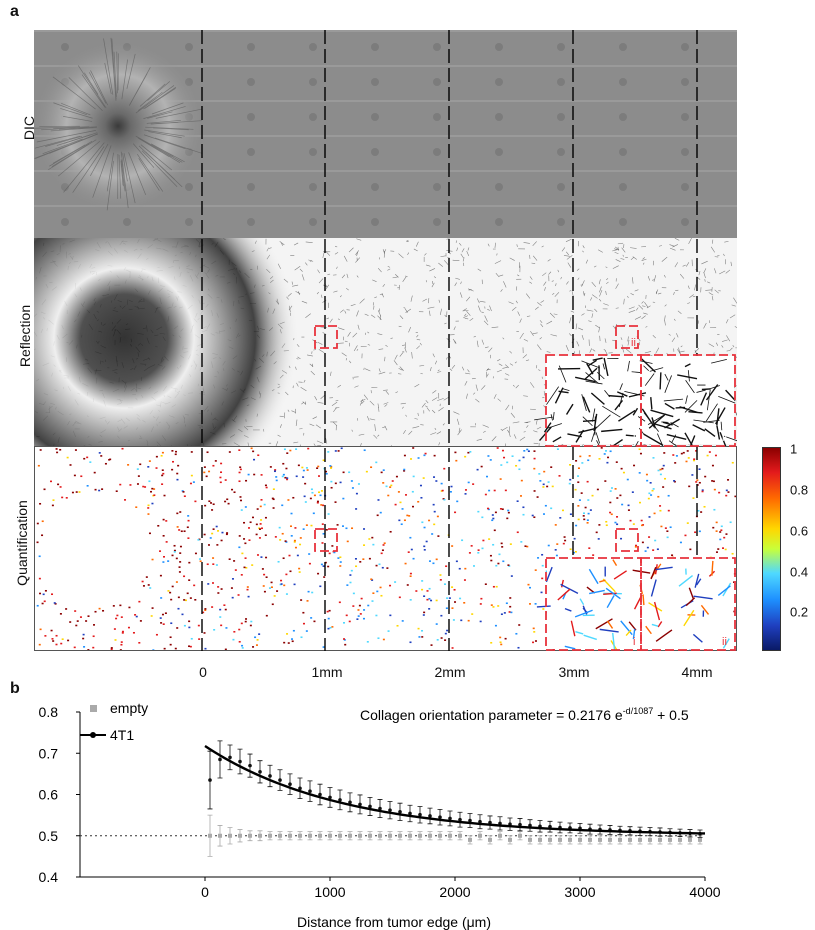  I want to click on inset-marker-i-quantification, so click(326, 540).